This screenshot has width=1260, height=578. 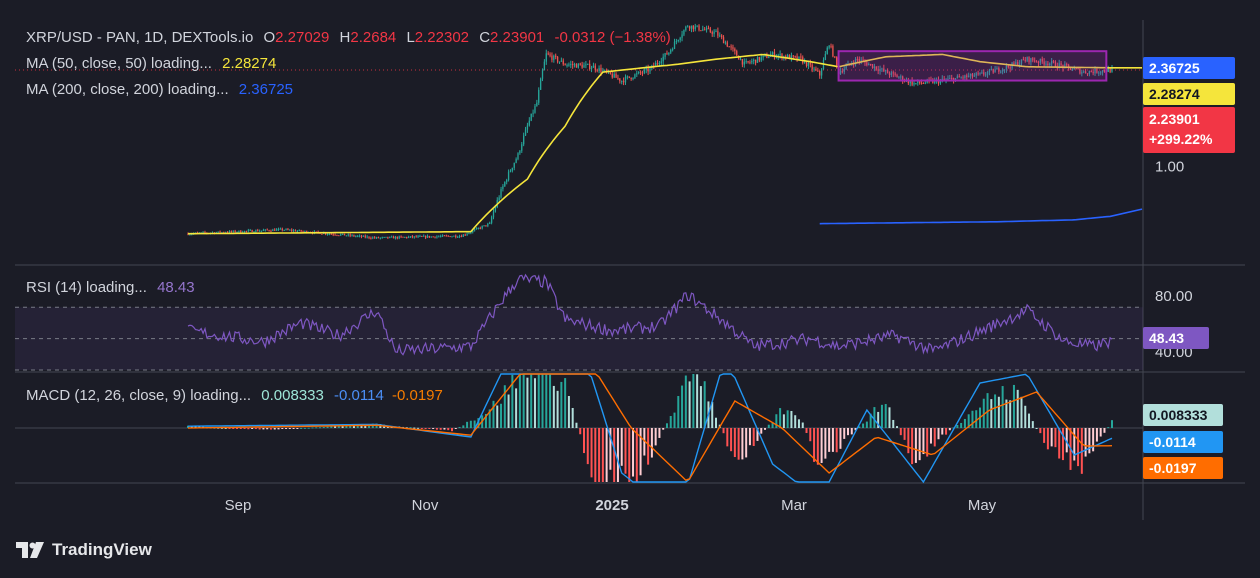 I want to click on ma50-legend: MA (50, close, 50) loading... 2.28274, so click(x=151, y=64).